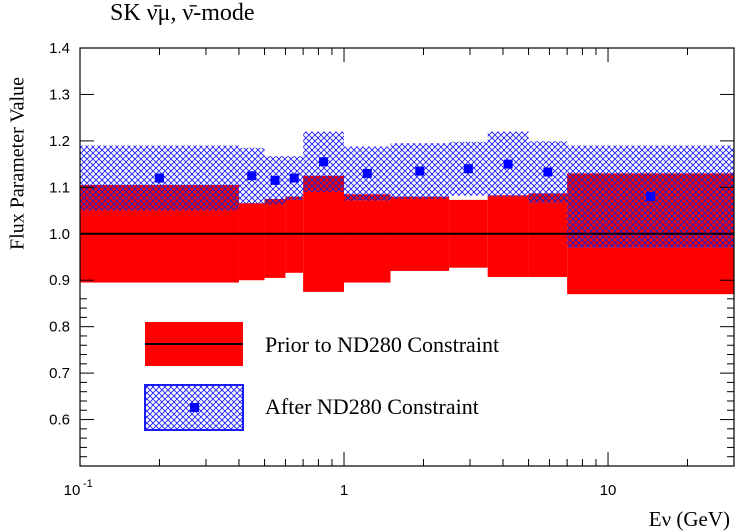 The width and height of the screenshot is (736, 532). What do you see at coordinates (372, 406) in the screenshot?
I see `legend-label-after: After ND280 Constraint` at bounding box center [372, 406].